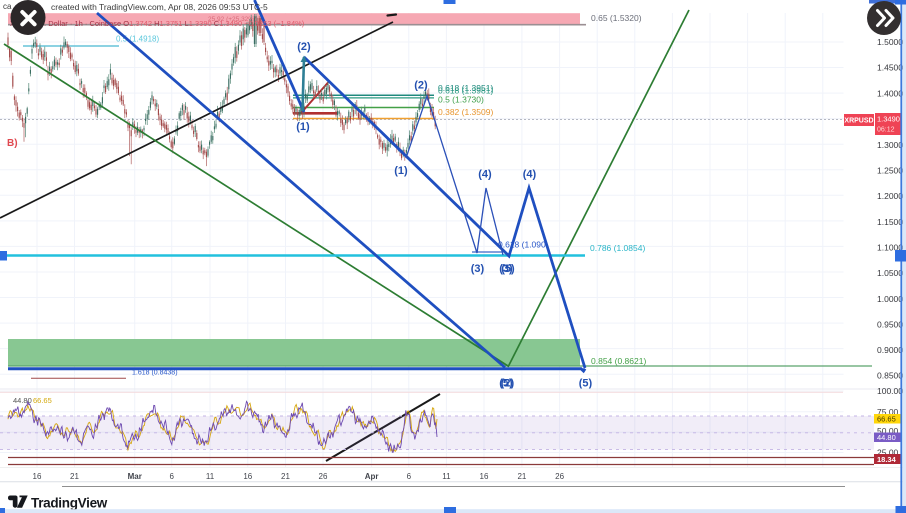  What do you see at coordinates (890, 145) in the screenshot?
I see `svg-text: 1.3000` at bounding box center [890, 145].